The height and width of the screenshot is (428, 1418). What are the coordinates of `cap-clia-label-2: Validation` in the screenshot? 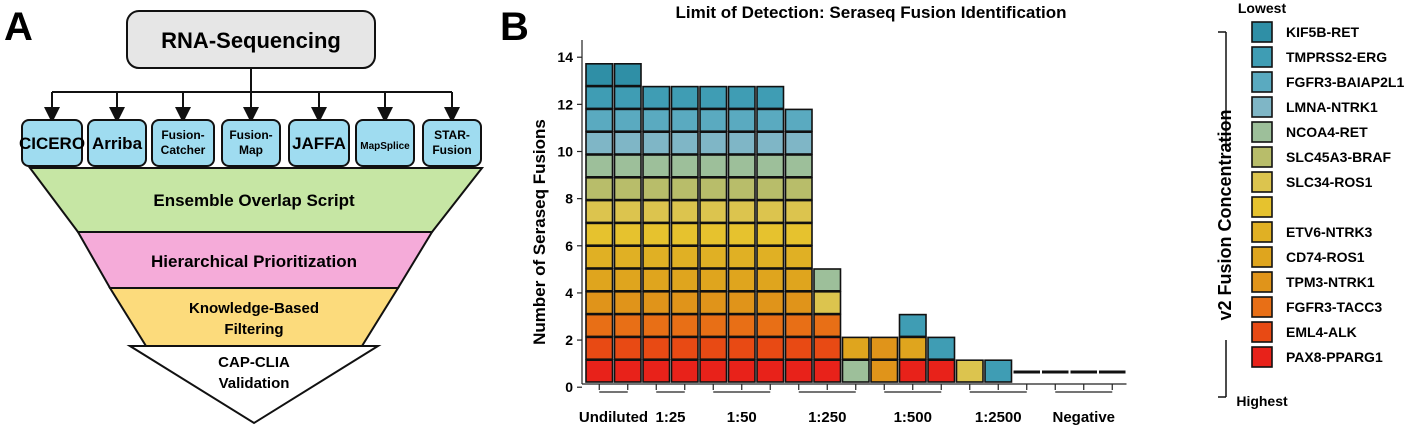 It's located at (254, 383).